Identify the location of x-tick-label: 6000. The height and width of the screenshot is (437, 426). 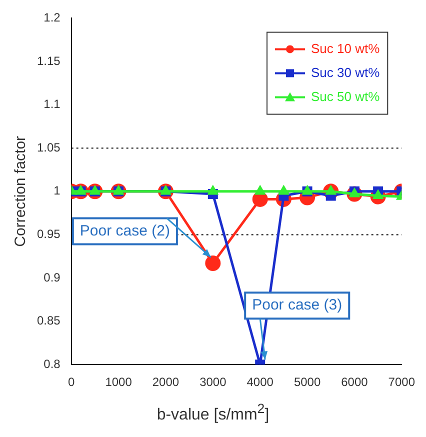
(354, 382).